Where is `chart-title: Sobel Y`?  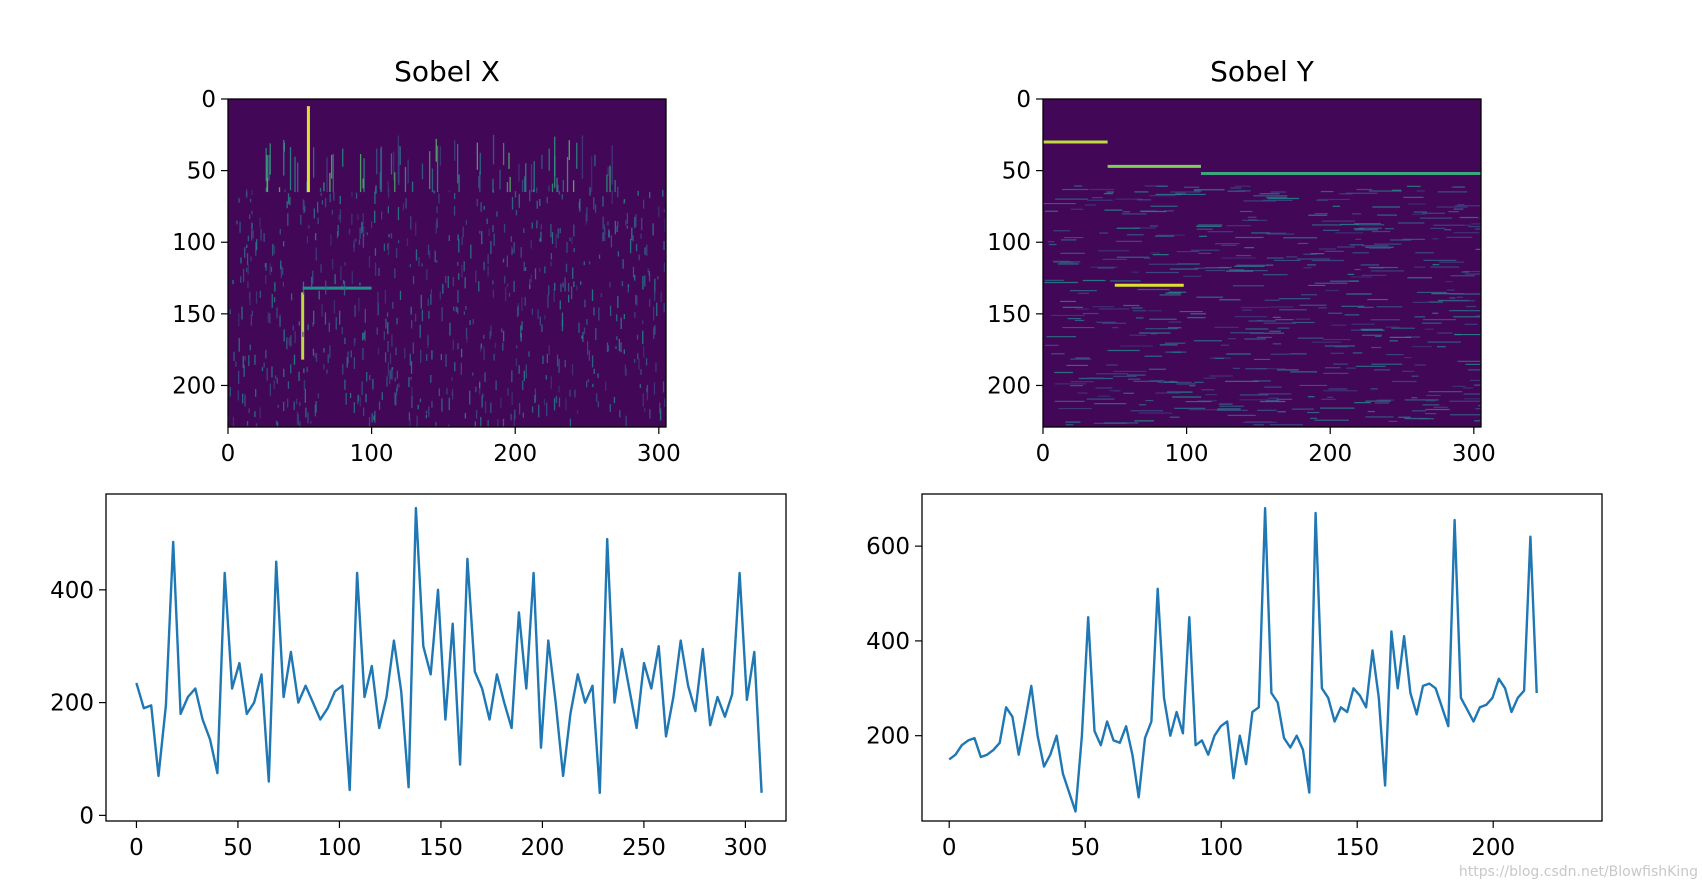 chart-title: Sobel Y is located at coordinates (1262, 71).